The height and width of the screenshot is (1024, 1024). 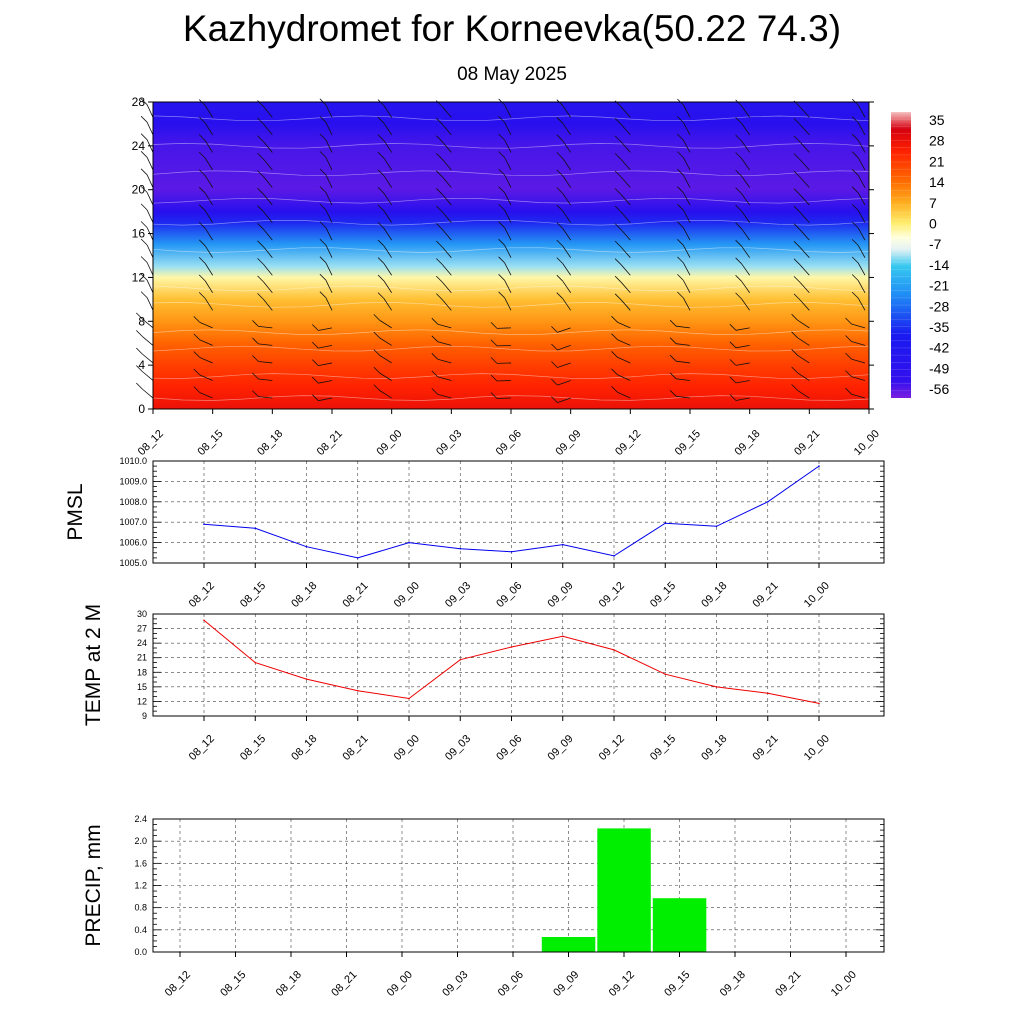 What do you see at coordinates (133, 461) in the screenshot?
I see `y-tick-label: 1010.0` at bounding box center [133, 461].